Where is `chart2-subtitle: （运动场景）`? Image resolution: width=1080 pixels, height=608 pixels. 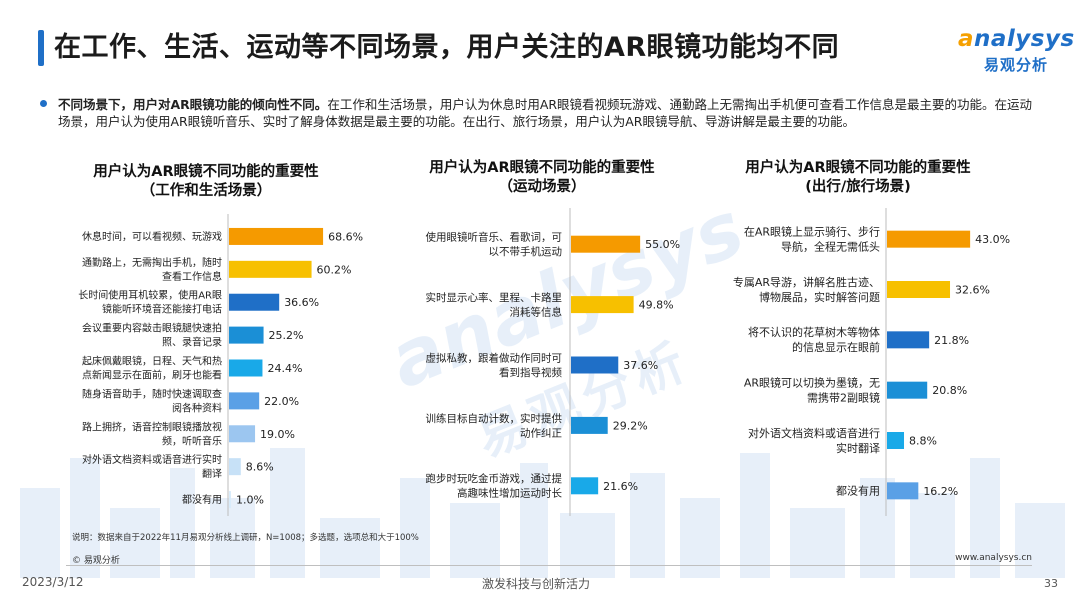 chart2-subtitle: （运动场景） is located at coordinates (542, 187).